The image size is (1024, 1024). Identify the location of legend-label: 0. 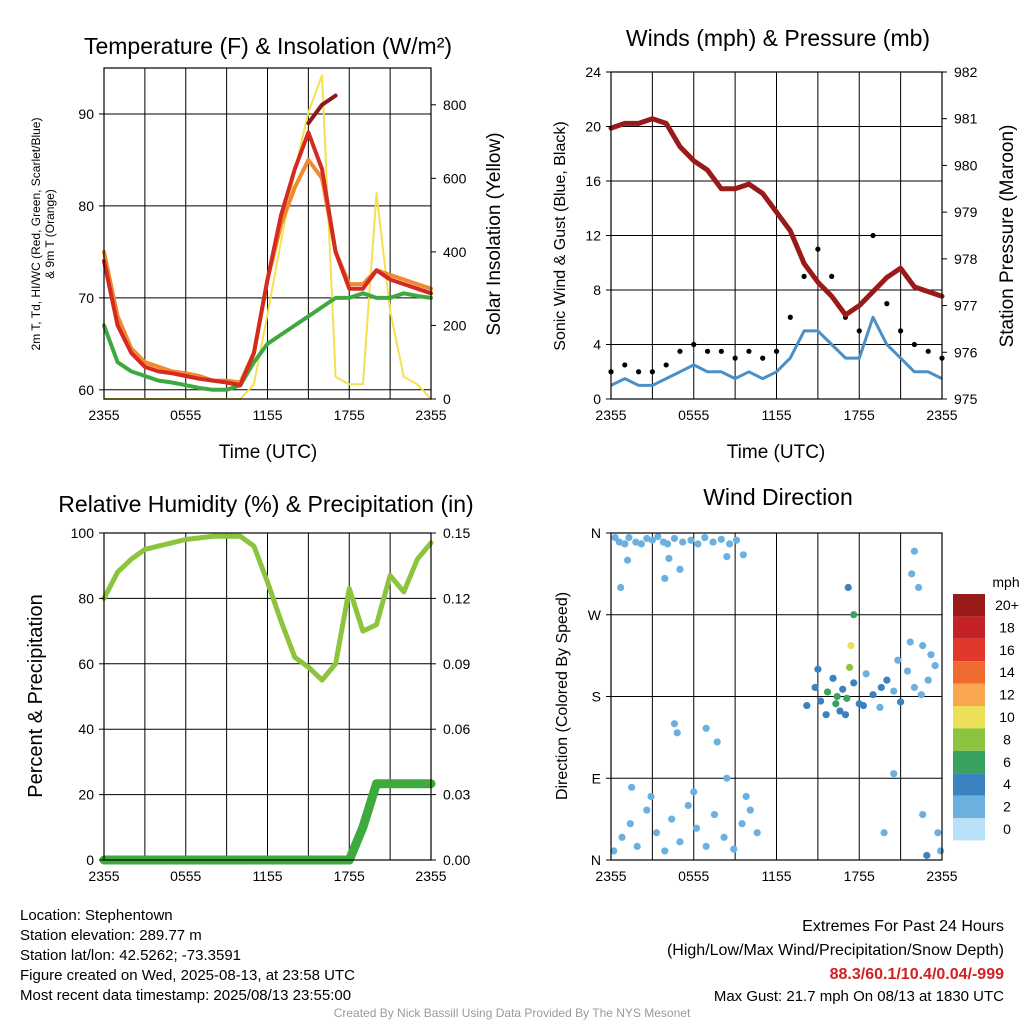
(1007, 829).